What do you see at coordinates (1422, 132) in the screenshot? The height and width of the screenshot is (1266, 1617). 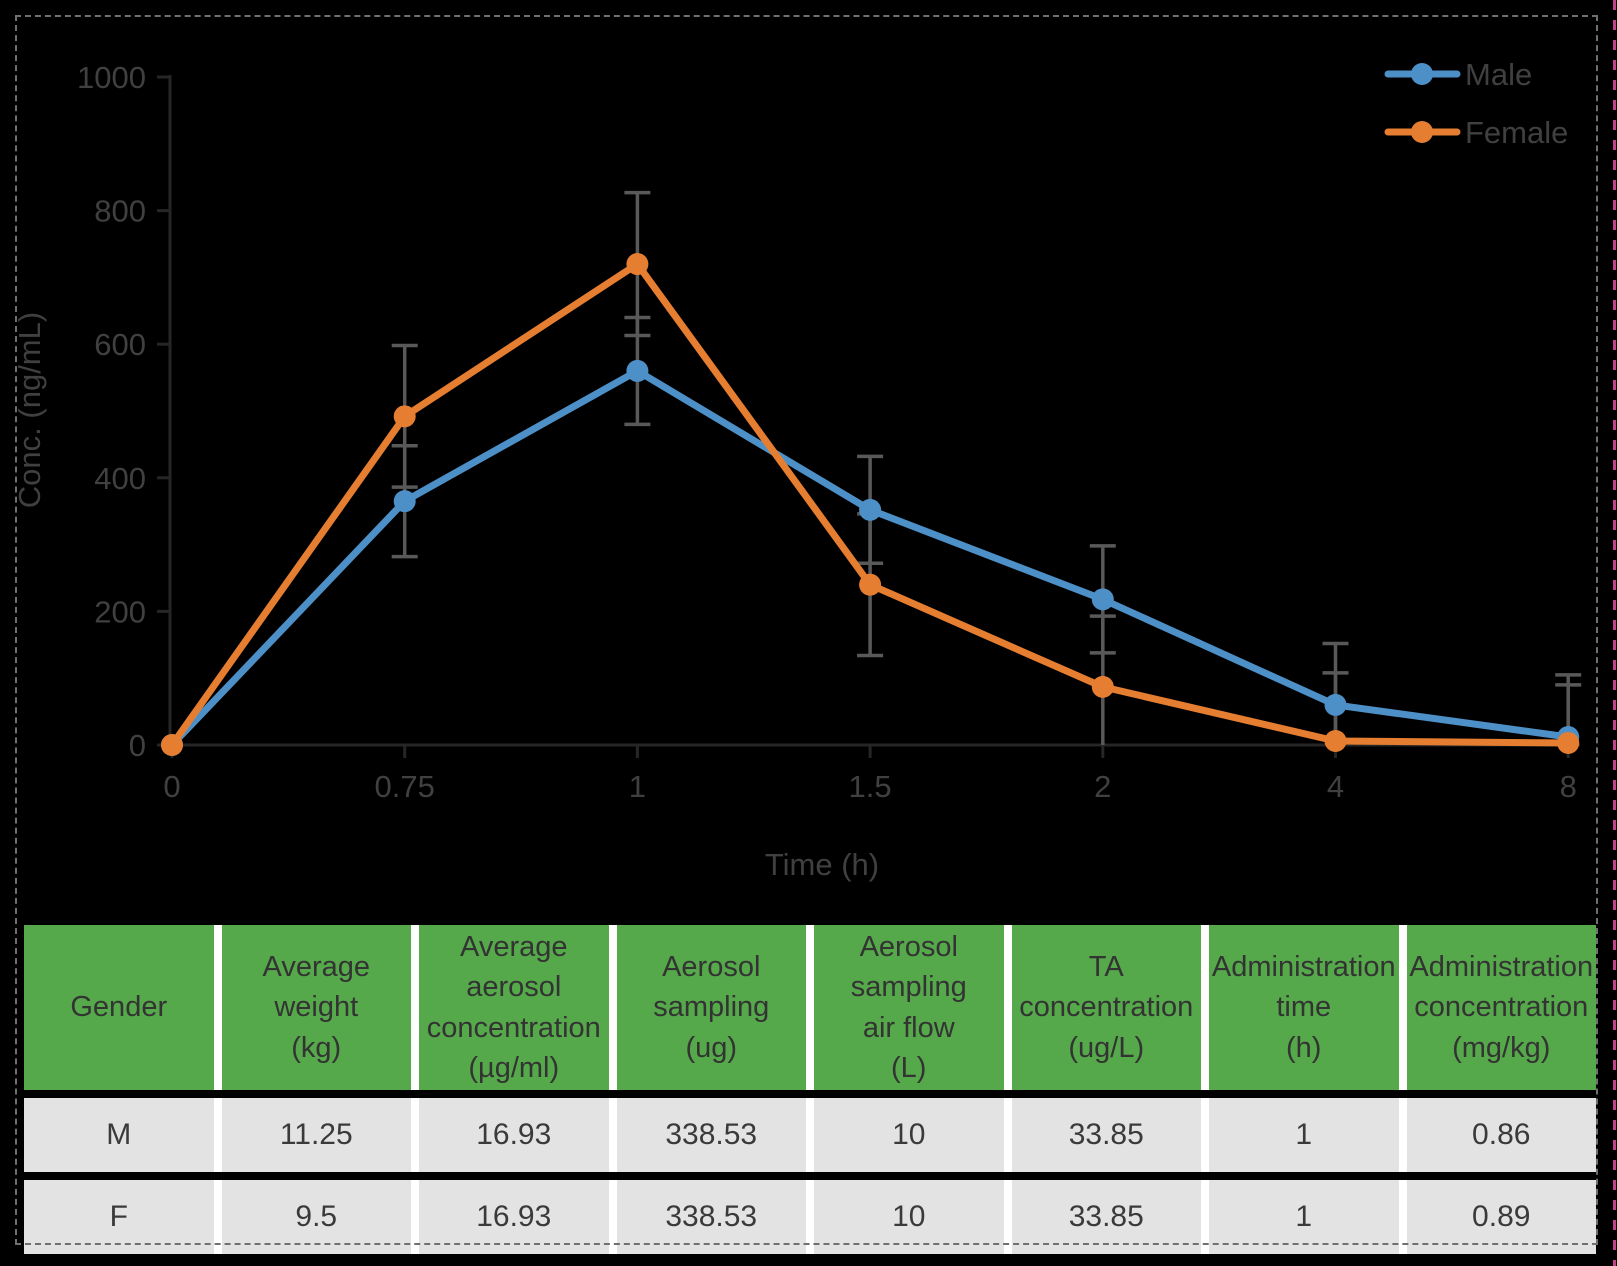 I see `legend-marker-female` at bounding box center [1422, 132].